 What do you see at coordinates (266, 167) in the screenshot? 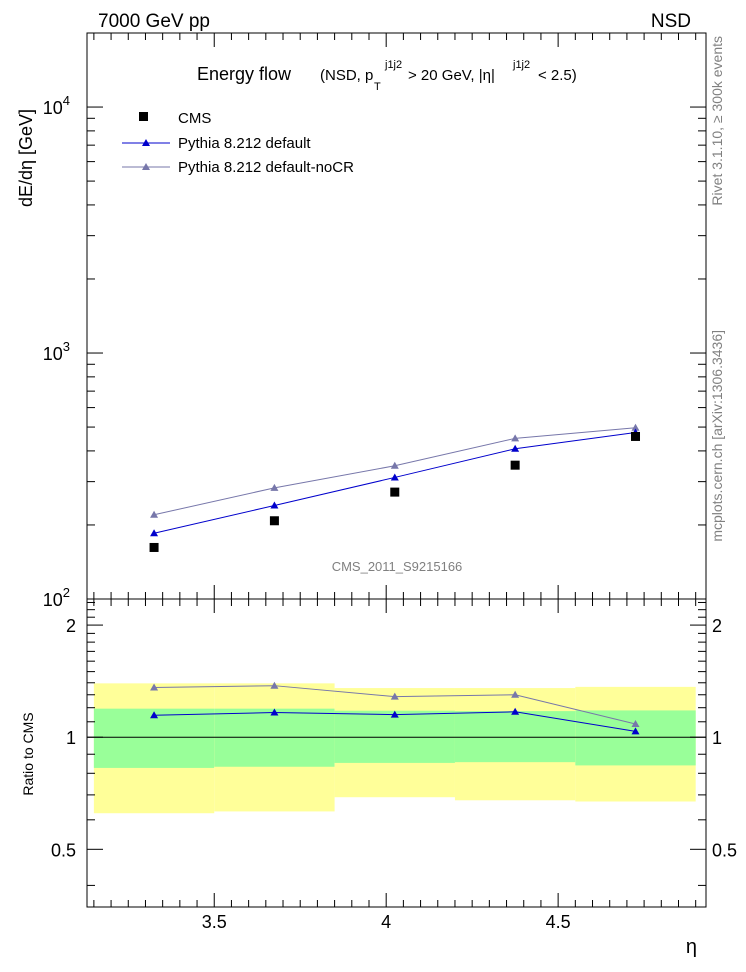
I see `legend-label-nocr: Pythia 8.212 default-noCR` at bounding box center [266, 167].